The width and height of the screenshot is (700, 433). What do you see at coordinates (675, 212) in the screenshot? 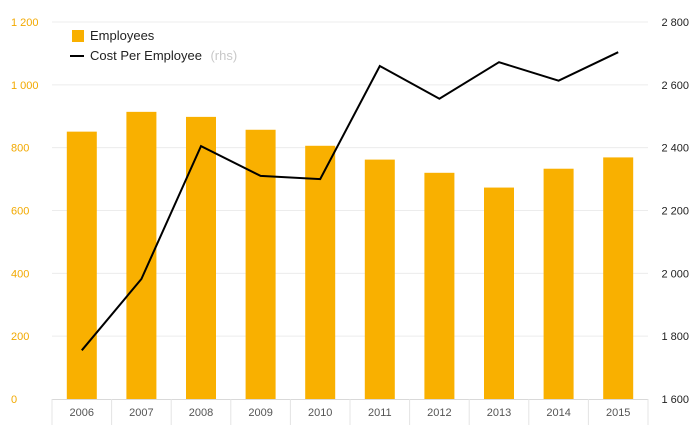
I see `y-right-tick-label-3: 2 200` at bounding box center [675, 212].